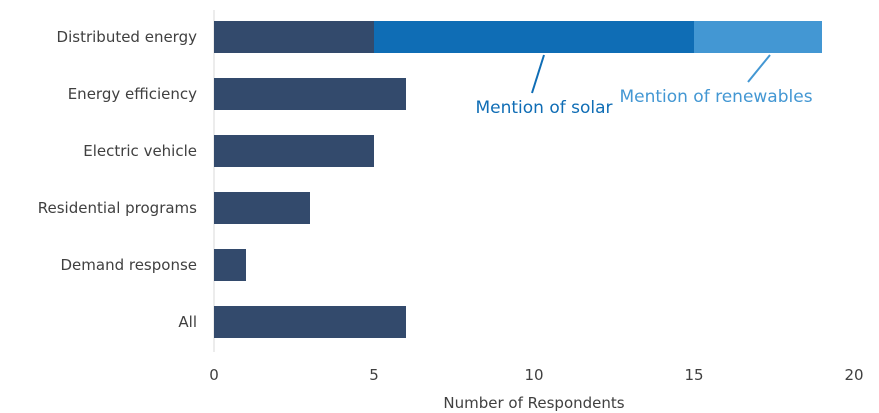 This screenshot has height=413, width=879. I want to click on x-tick-label-20: 20, so click(853, 375).